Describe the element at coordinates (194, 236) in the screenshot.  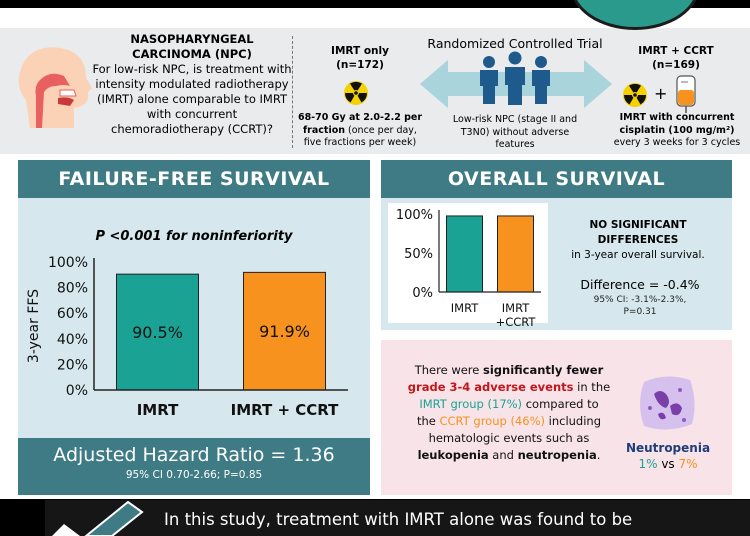
I see `ffs-pvalue: P <0.001 for noninferiority` at that location.